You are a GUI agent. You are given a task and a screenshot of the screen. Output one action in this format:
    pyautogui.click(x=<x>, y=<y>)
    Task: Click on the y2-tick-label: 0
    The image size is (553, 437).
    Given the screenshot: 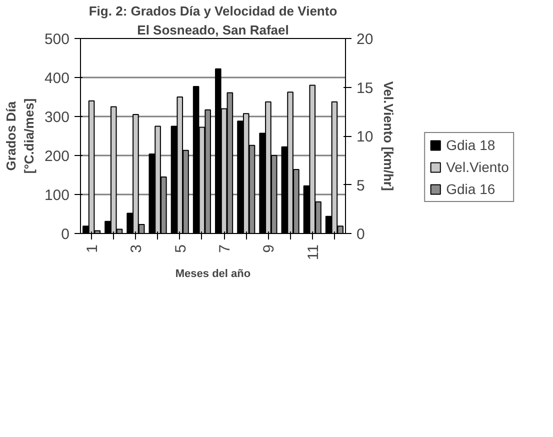 What is the action you would take?
    pyautogui.click(x=360, y=234)
    